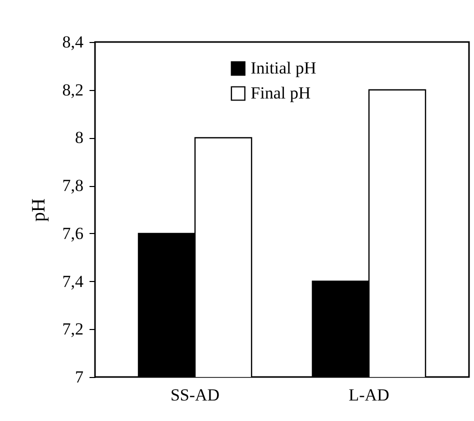 This screenshot has width=474, height=421. What do you see at coordinates (73, 329) in the screenshot?
I see `y-tick-label: 7,2` at bounding box center [73, 329].